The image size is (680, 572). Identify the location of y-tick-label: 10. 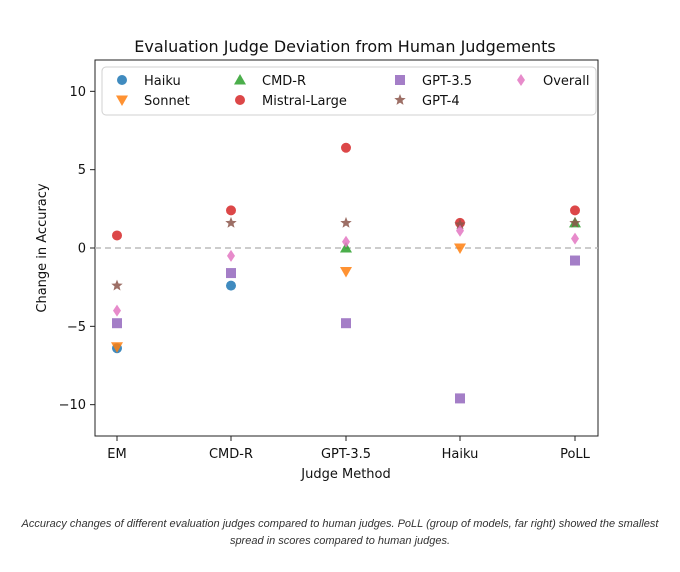
(77, 92).